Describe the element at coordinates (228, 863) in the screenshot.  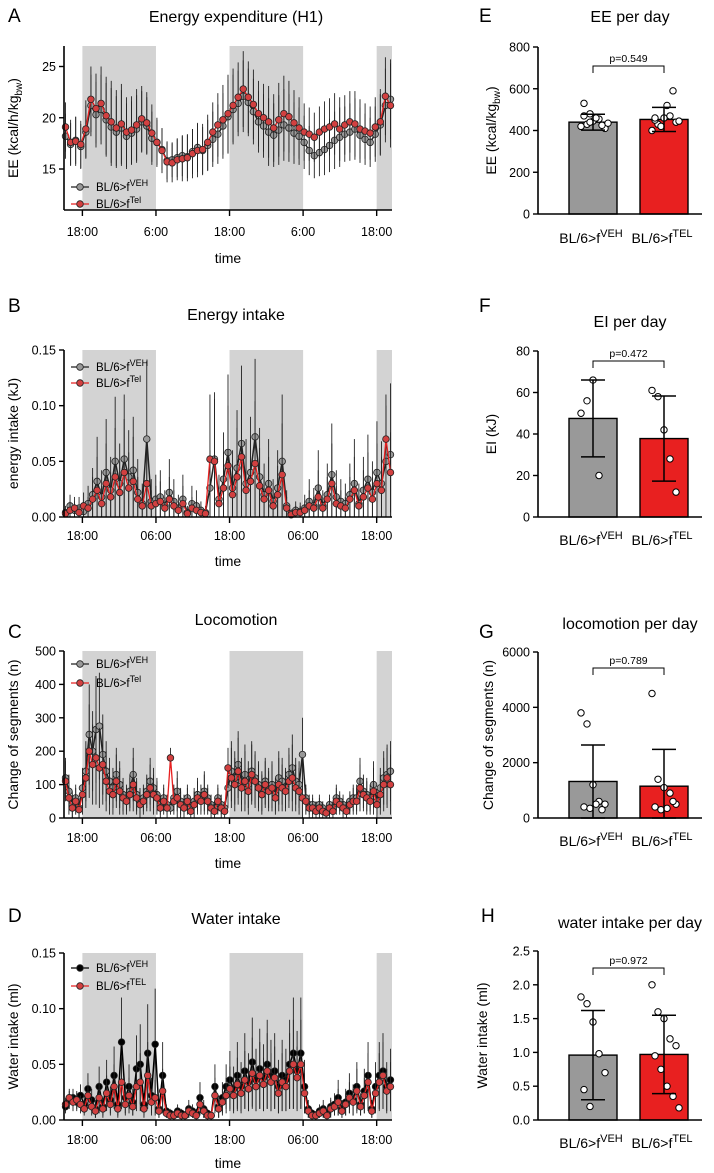
I see `panel-c-x-label: time` at that location.